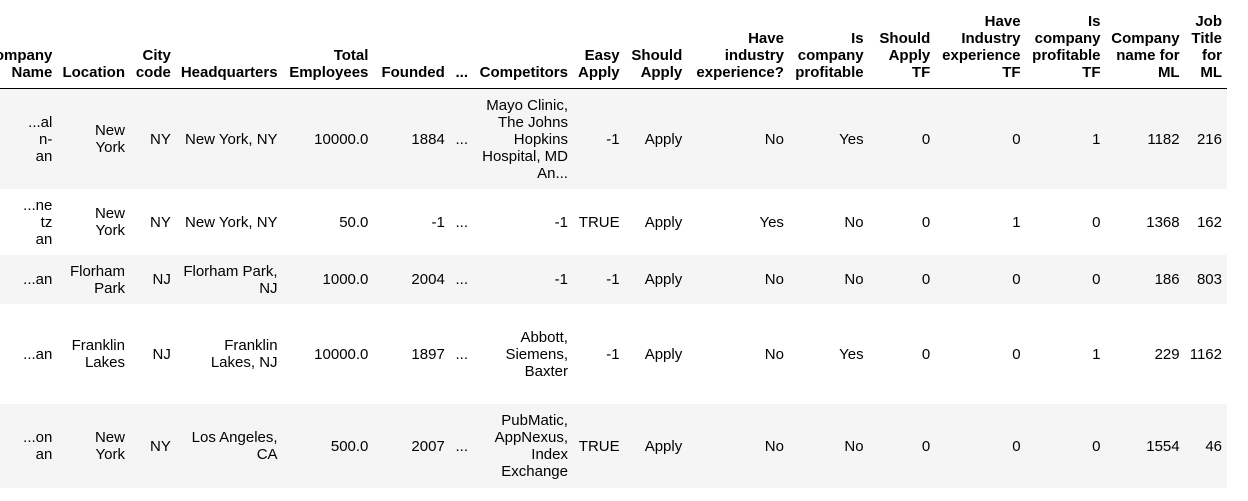 The image size is (1248, 501). What do you see at coordinates (29, 222) in the screenshot?
I see `cell-company-name: ...ne tz an` at bounding box center [29, 222].